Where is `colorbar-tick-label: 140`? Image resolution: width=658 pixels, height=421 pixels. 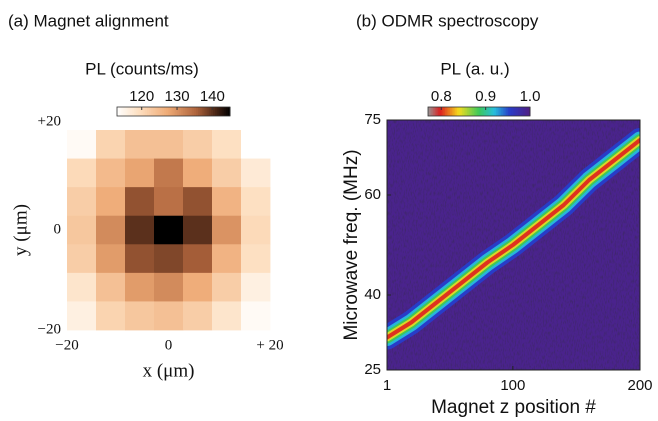 colorbar-tick-label: 140 is located at coordinates (212, 96).